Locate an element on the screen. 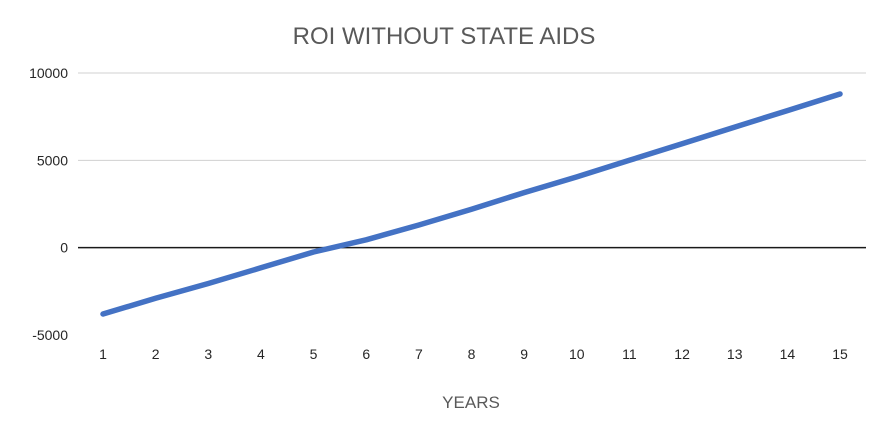 Image resolution: width=888 pixels, height=439 pixels. x-tick-label: 7 is located at coordinates (419, 354).